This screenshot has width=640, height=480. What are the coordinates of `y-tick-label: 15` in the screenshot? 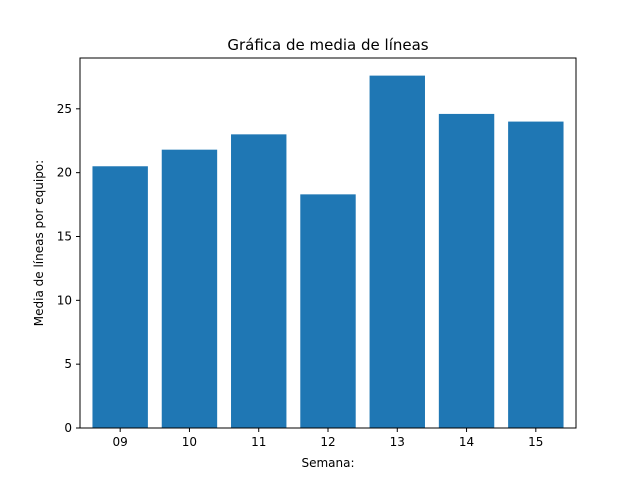 It's located at (64, 236).